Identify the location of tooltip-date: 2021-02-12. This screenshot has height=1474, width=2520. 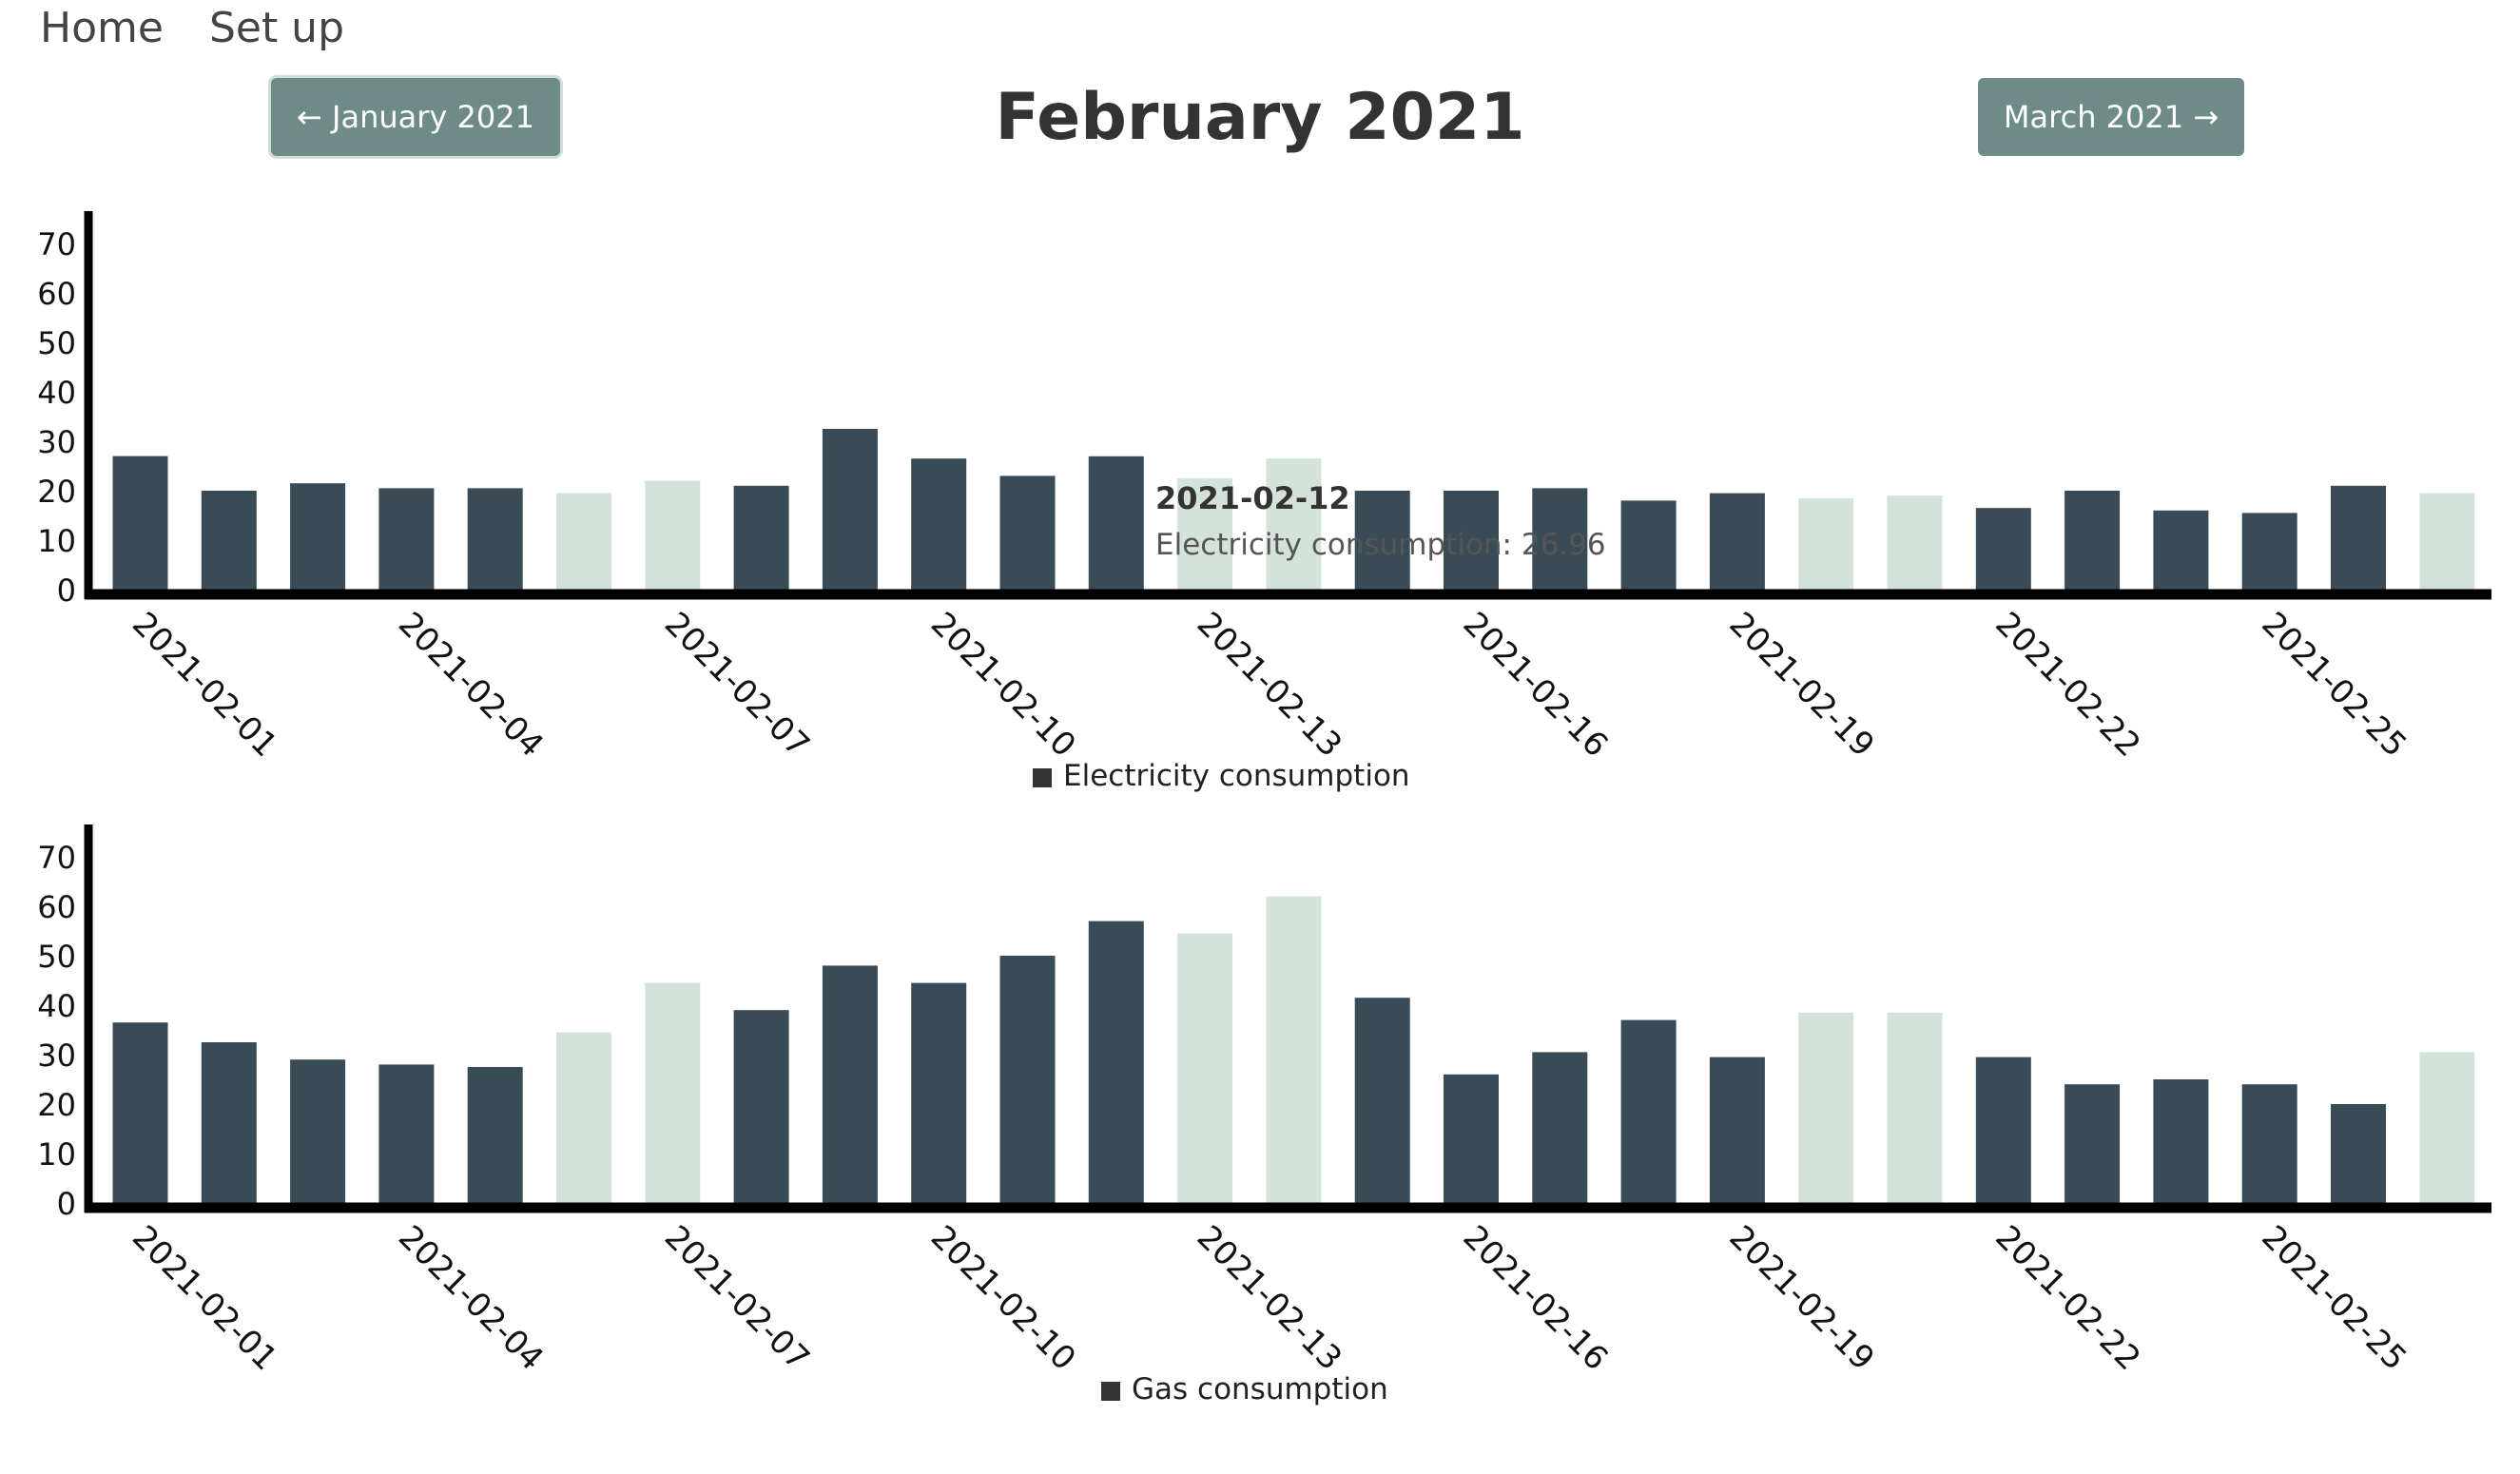
(1252, 498).